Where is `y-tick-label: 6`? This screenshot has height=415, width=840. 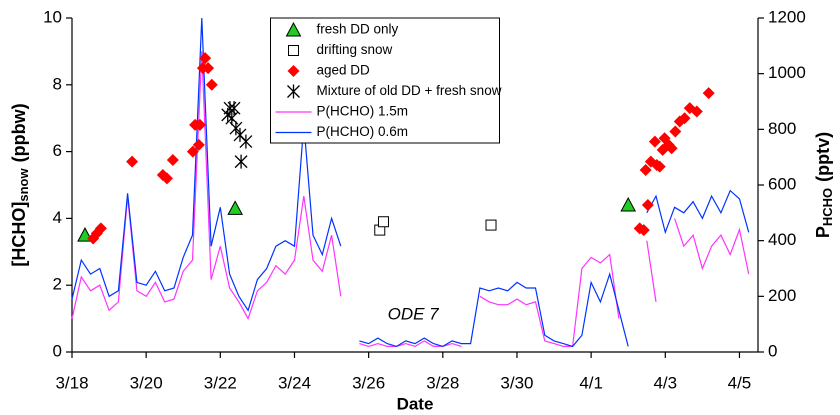 y-tick-label: 6 is located at coordinates (57, 150).